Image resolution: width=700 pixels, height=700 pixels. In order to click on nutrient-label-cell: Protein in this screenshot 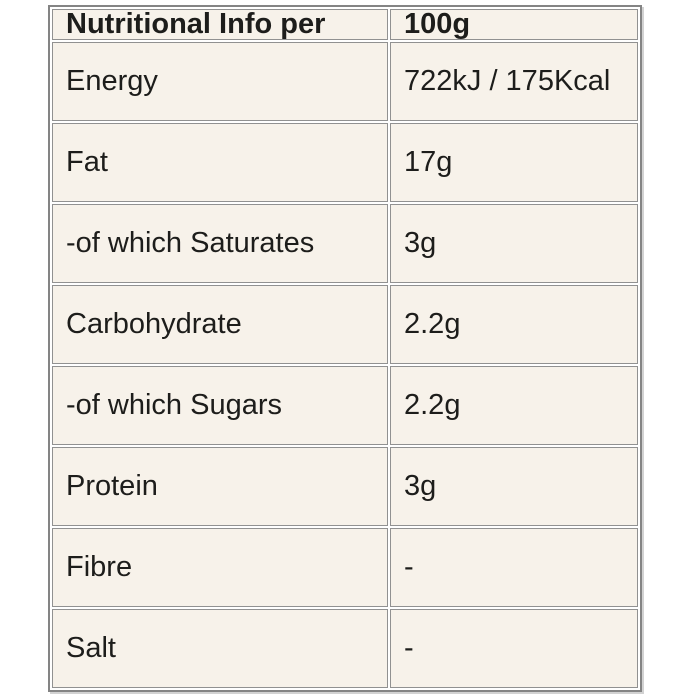, I will do `click(220, 486)`.